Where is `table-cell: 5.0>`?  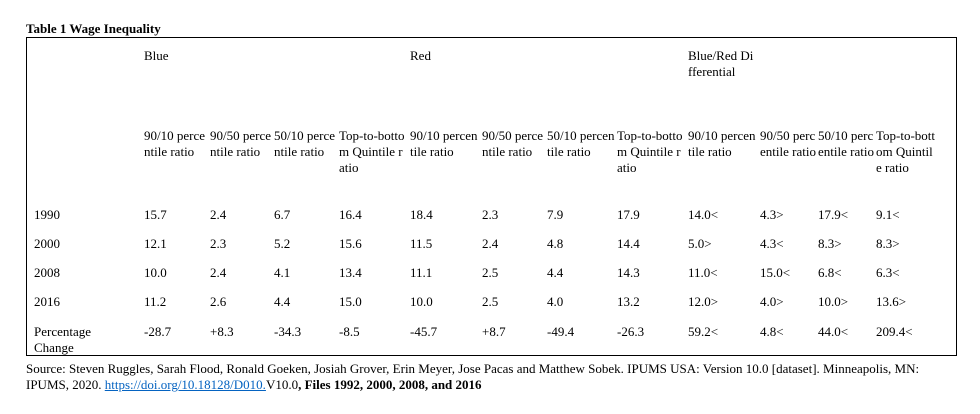 table-cell: 5.0> is located at coordinates (700, 243).